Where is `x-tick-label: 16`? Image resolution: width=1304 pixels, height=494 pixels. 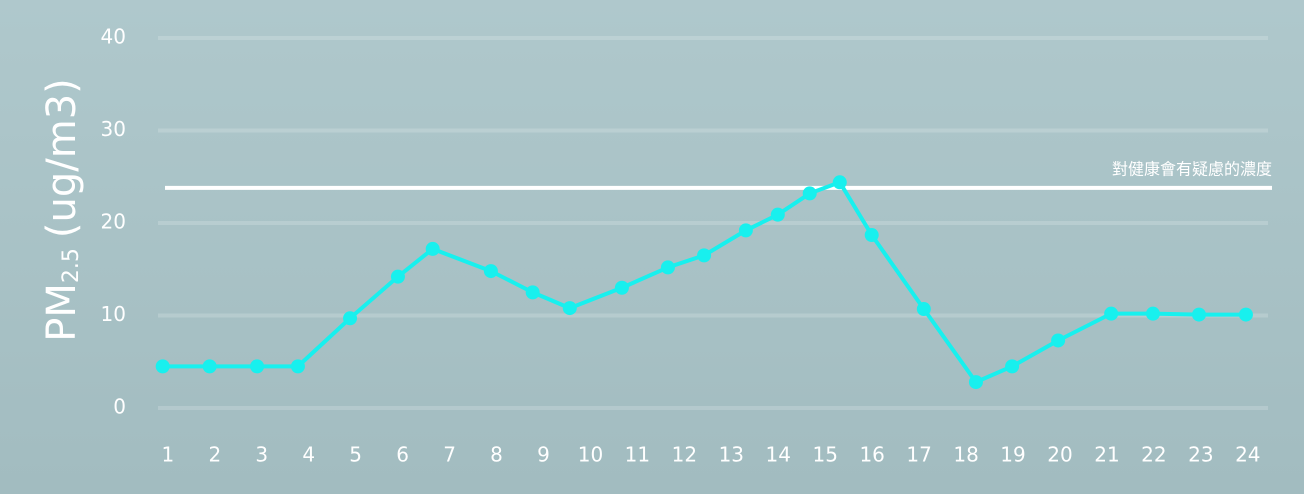
x-tick-label: 16 is located at coordinates (871, 455).